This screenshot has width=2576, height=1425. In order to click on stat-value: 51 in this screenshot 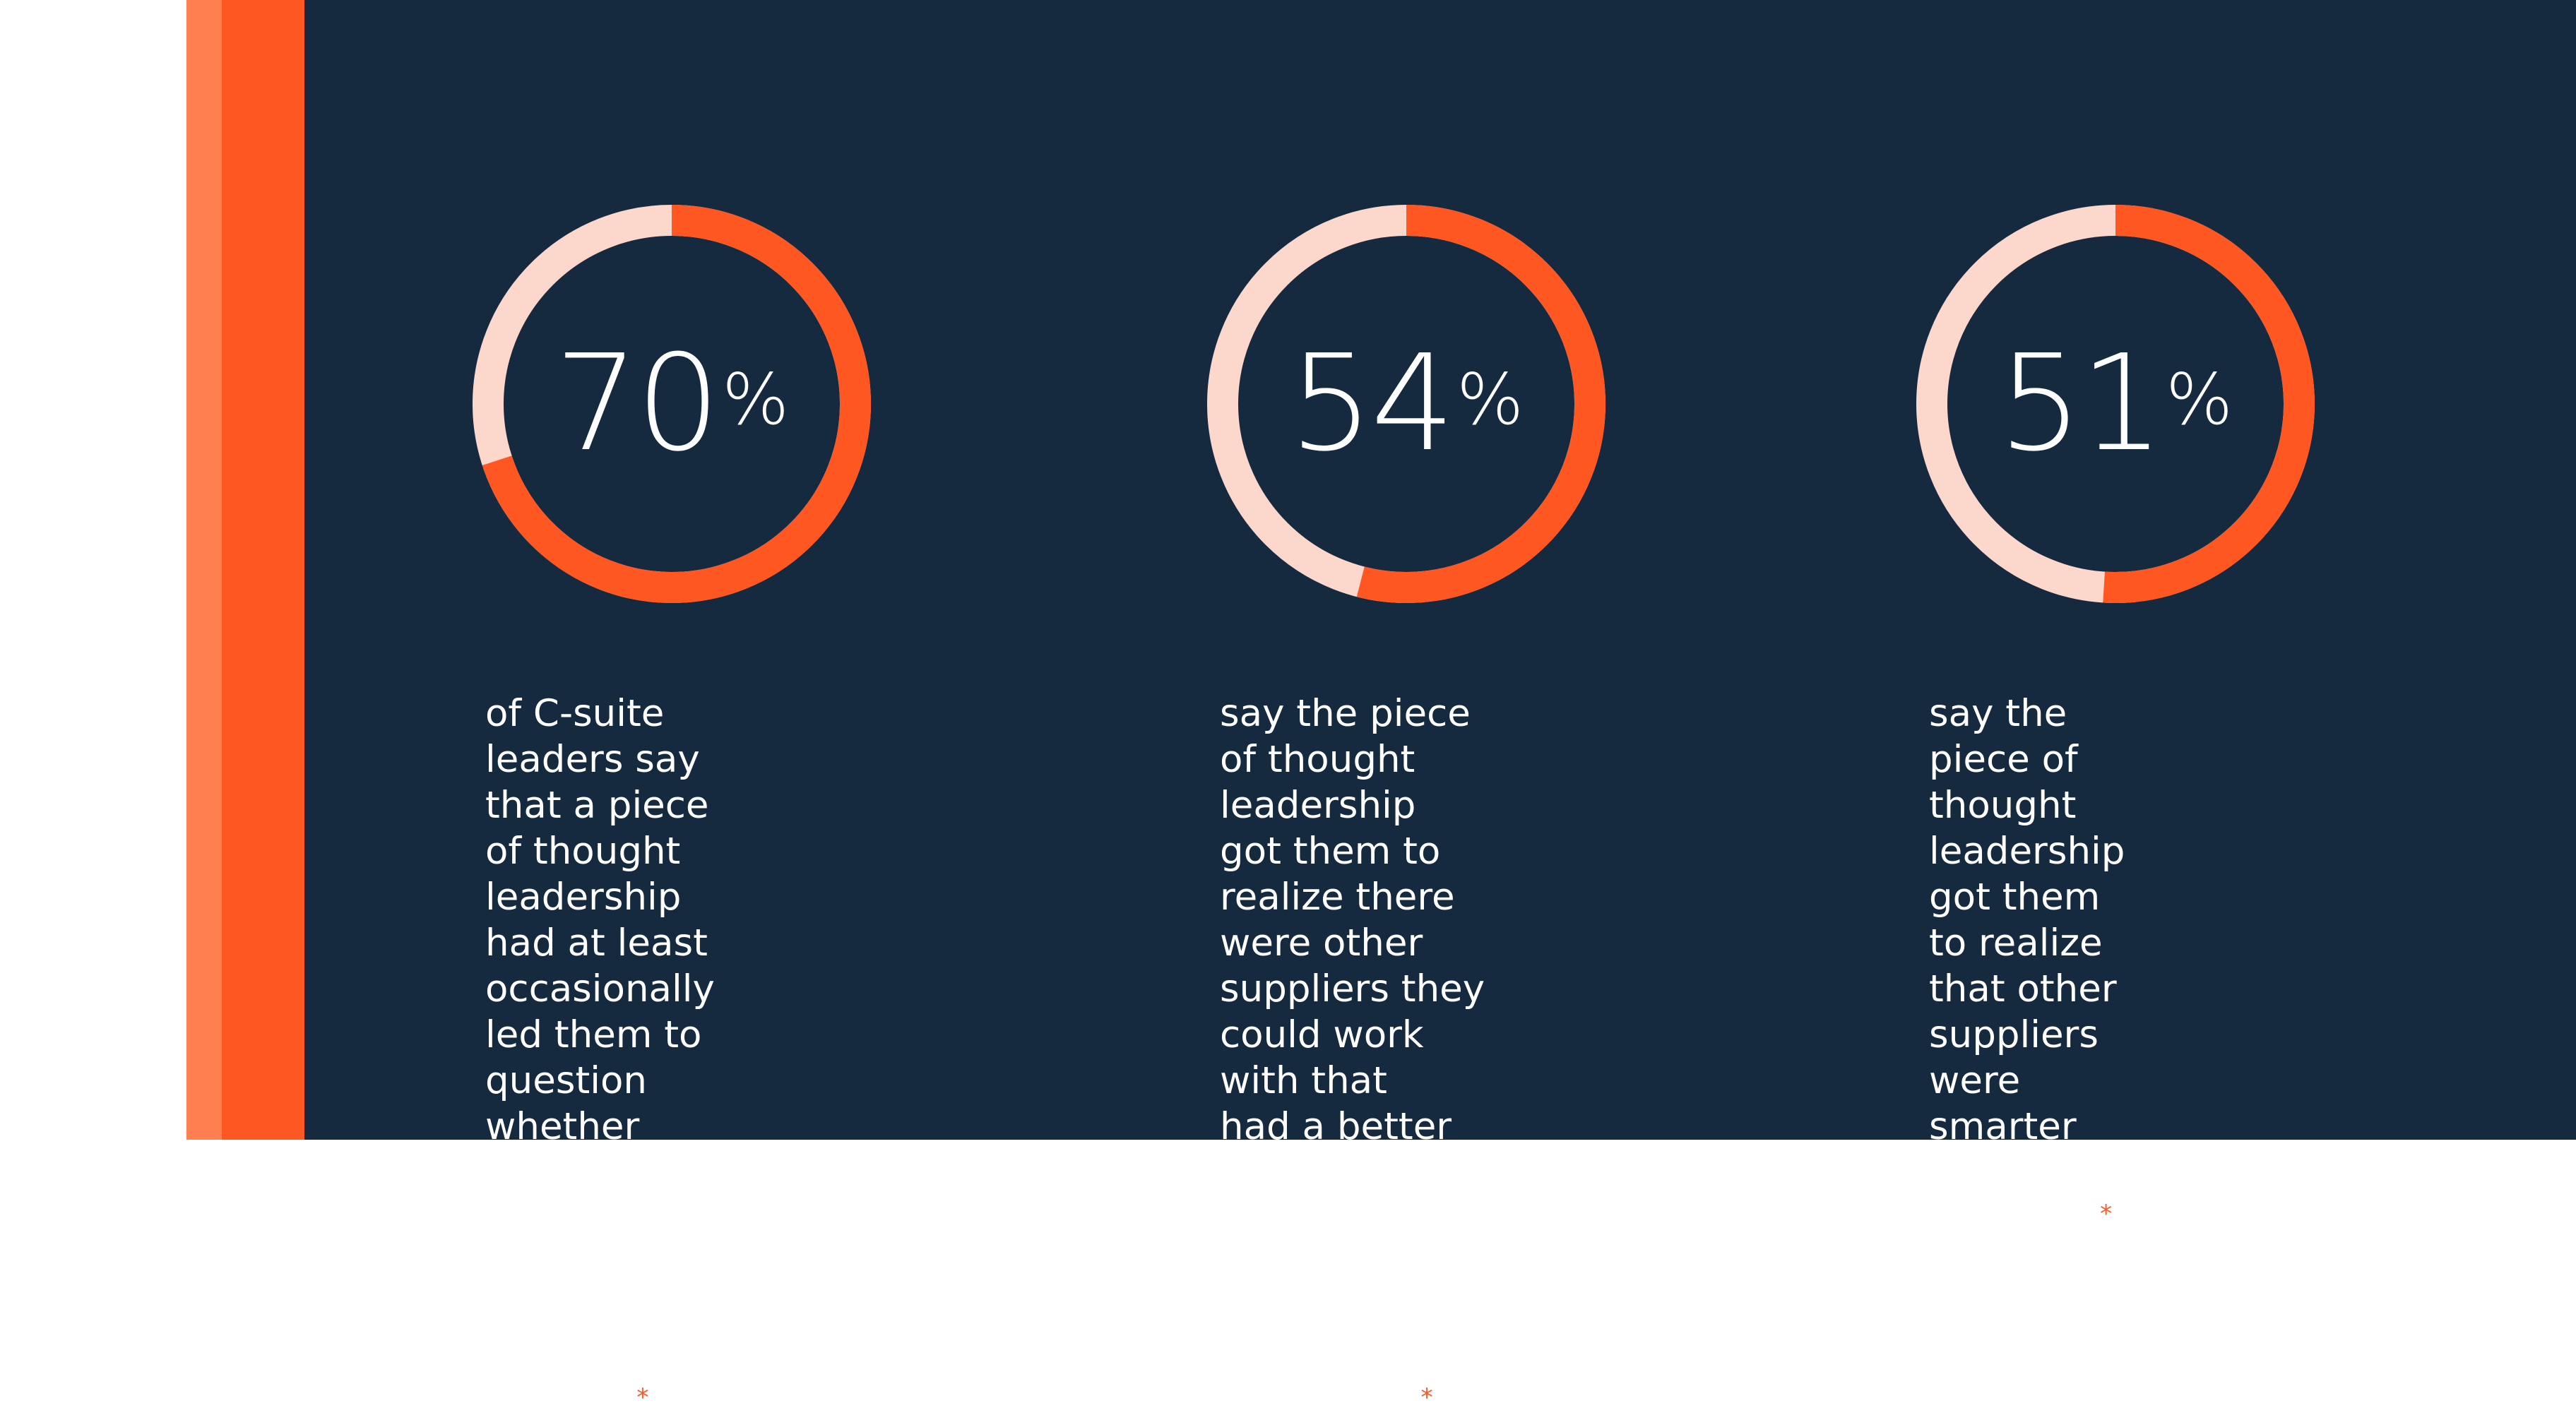, I will do `click(2081, 403)`.